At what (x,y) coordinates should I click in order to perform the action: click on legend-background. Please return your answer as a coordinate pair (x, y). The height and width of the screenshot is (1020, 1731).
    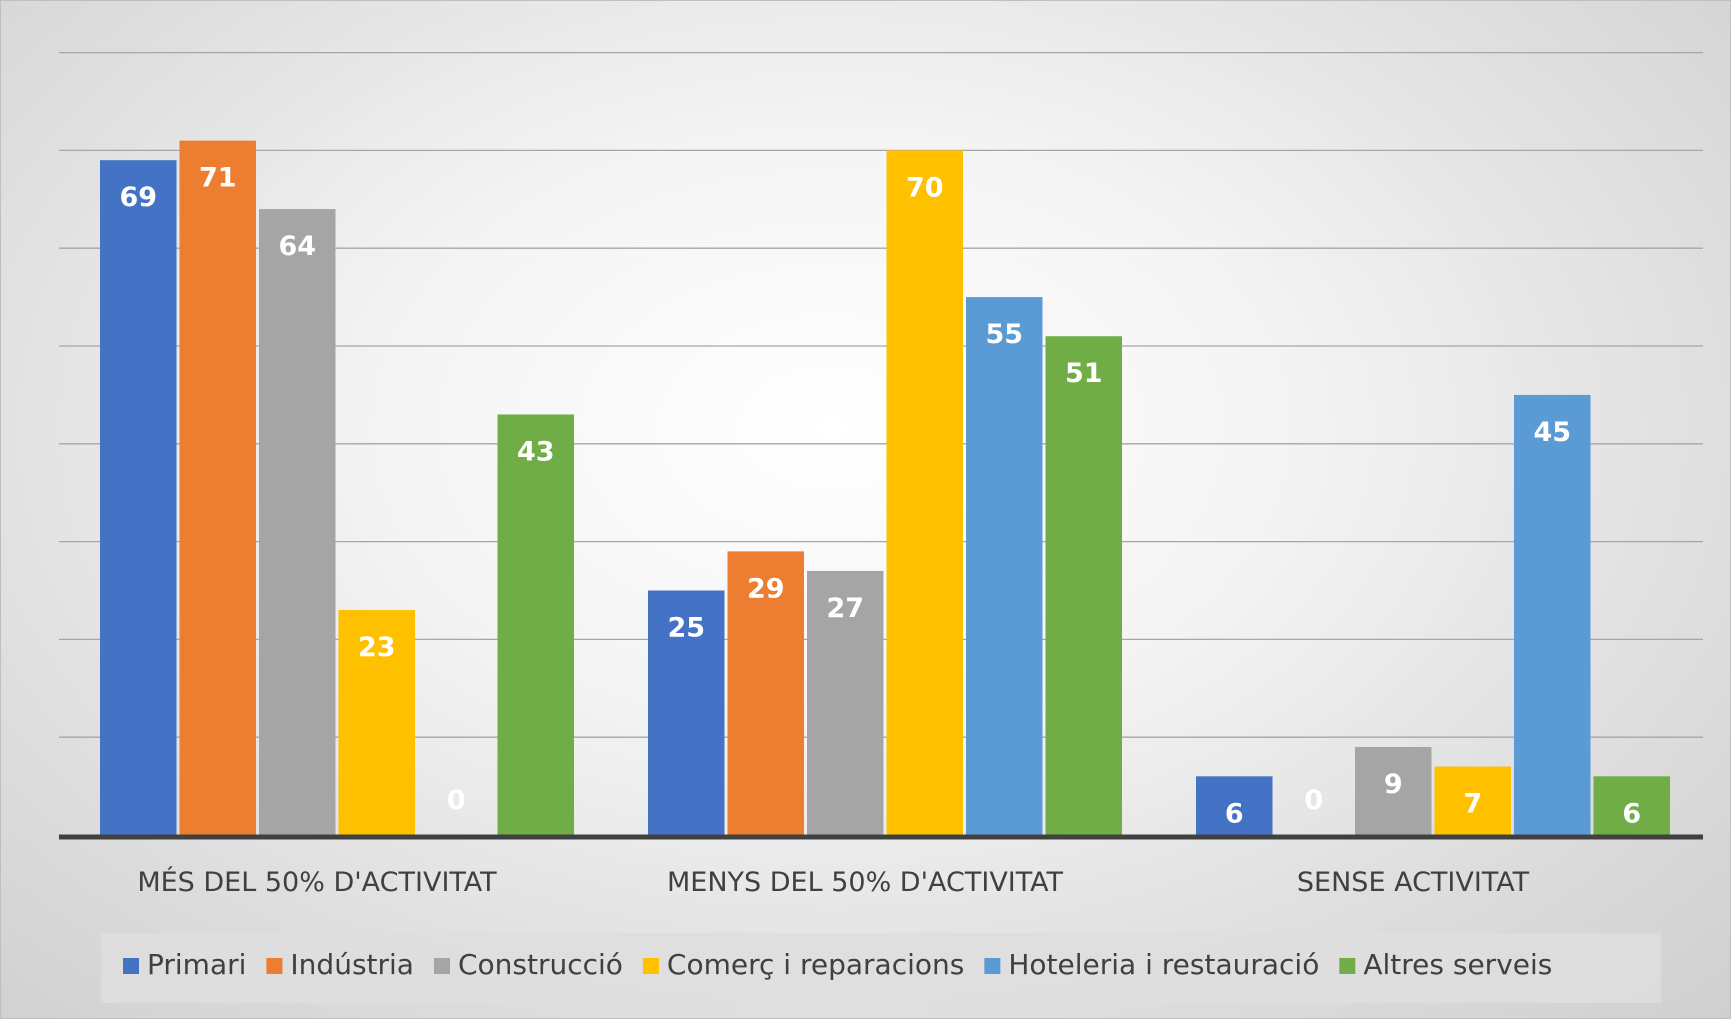
    Looking at the image, I should click on (881, 968).